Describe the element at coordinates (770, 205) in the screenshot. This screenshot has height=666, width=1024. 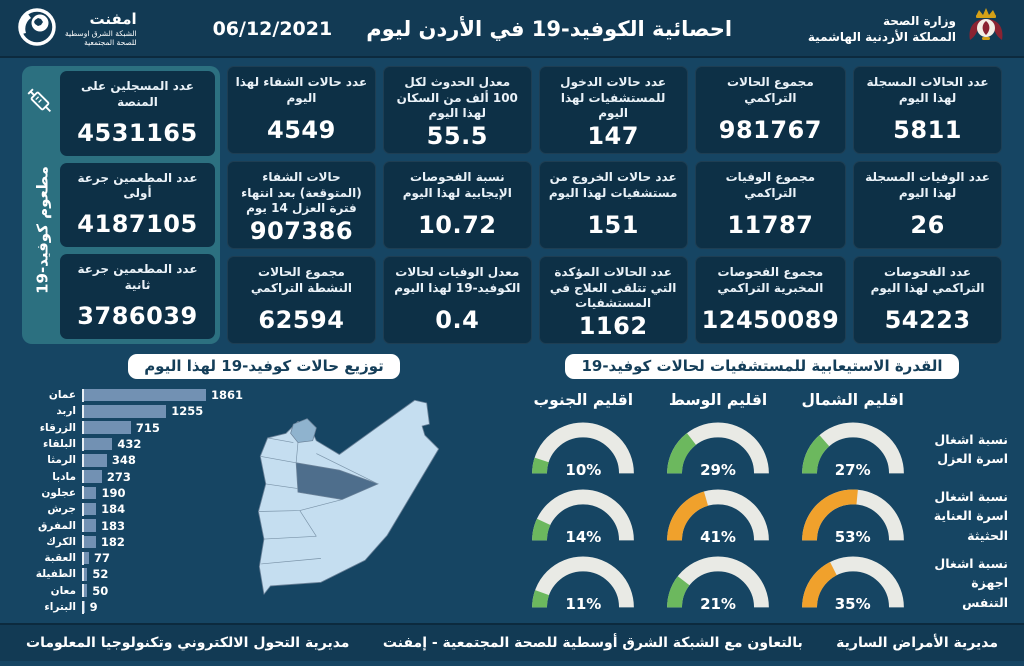
I see `stat-card: مجموع الوفيات التراكمي 11787` at that location.